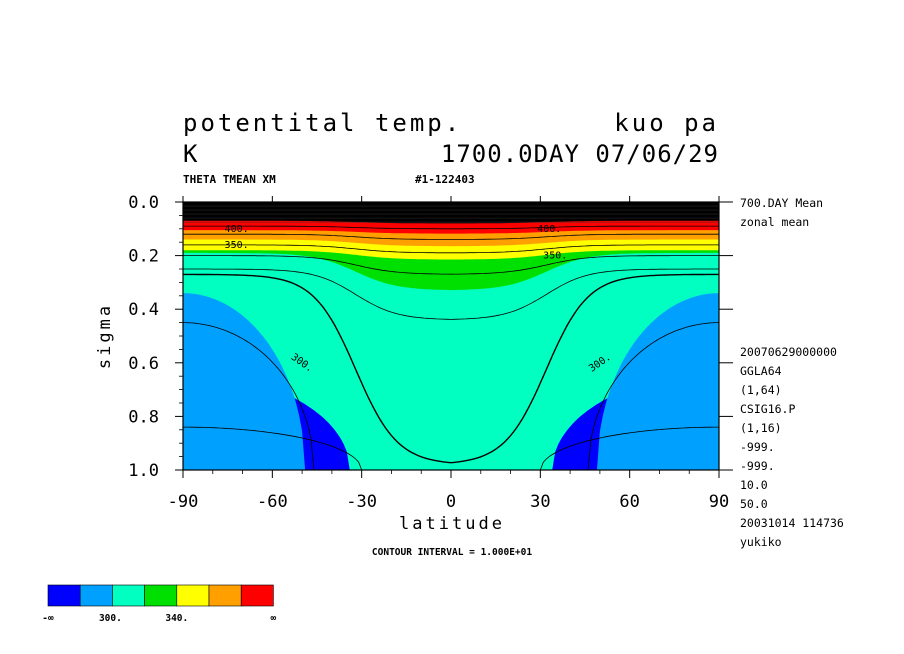 This screenshot has width=904, height=654. What do you see at coordinates (767, 409) in the screenshot?
I see `metadata-line: CSIG16.P` at bounding box center [767, 409].